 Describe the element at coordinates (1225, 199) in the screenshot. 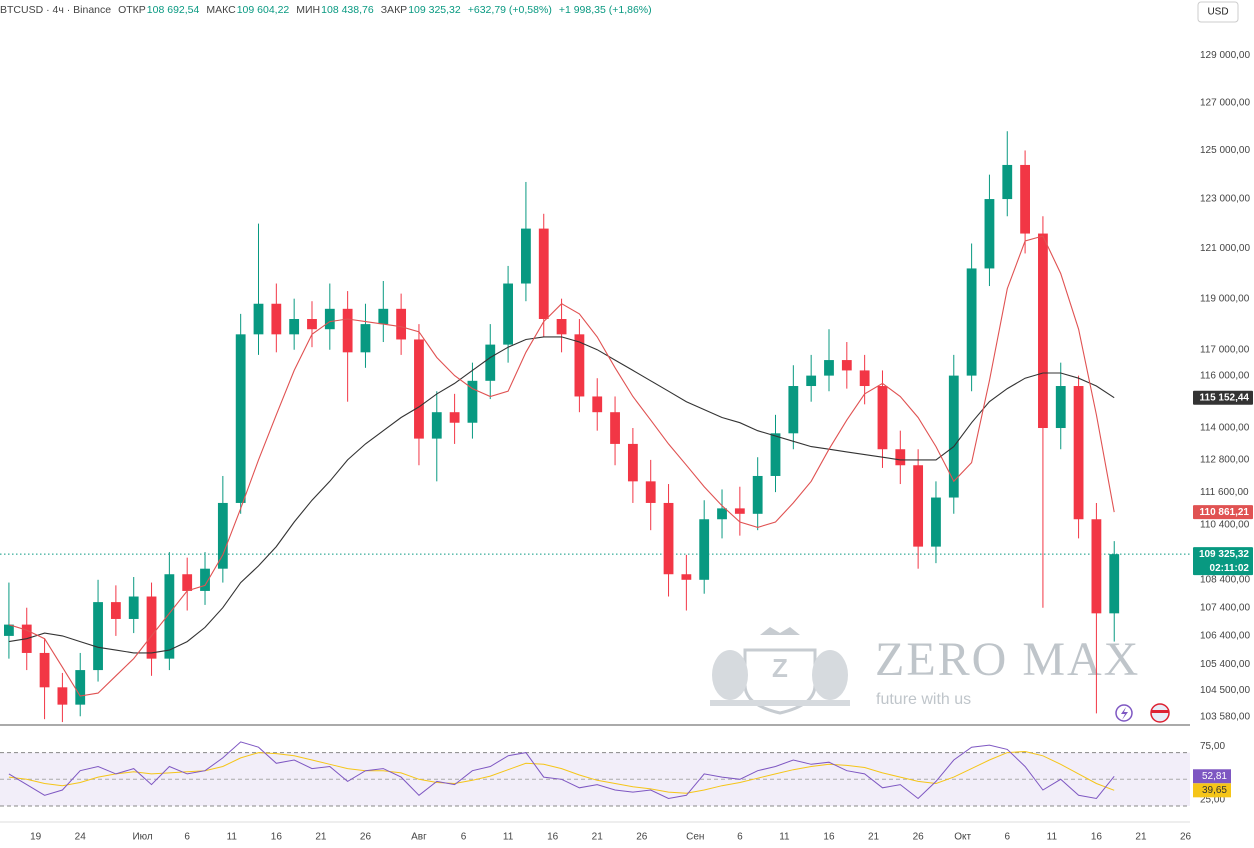

I see `y-tick-label: 123 000,00` at that location.